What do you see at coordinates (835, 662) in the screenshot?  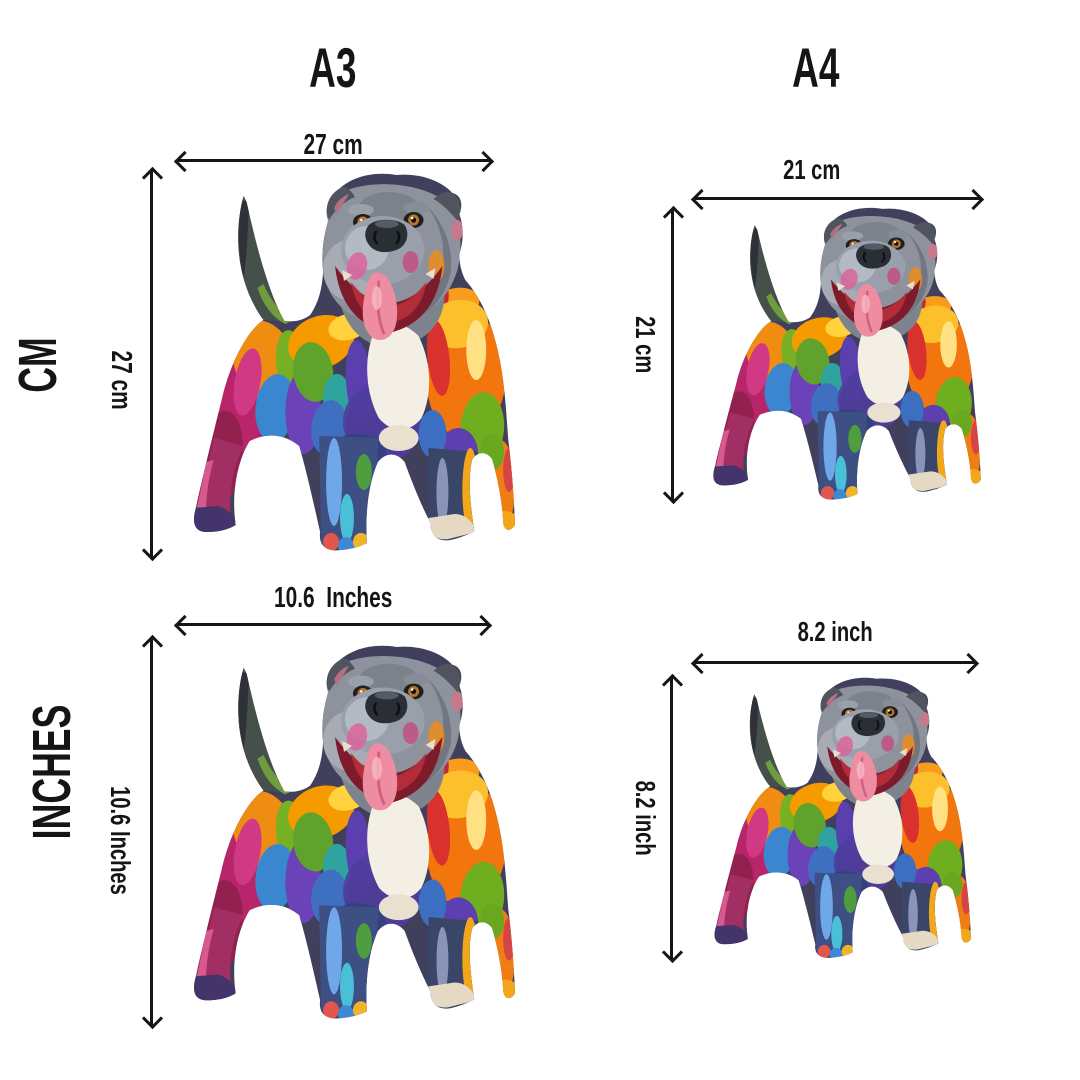 I see `a4-inches-width-arrow` at bounding box center [835, 662].